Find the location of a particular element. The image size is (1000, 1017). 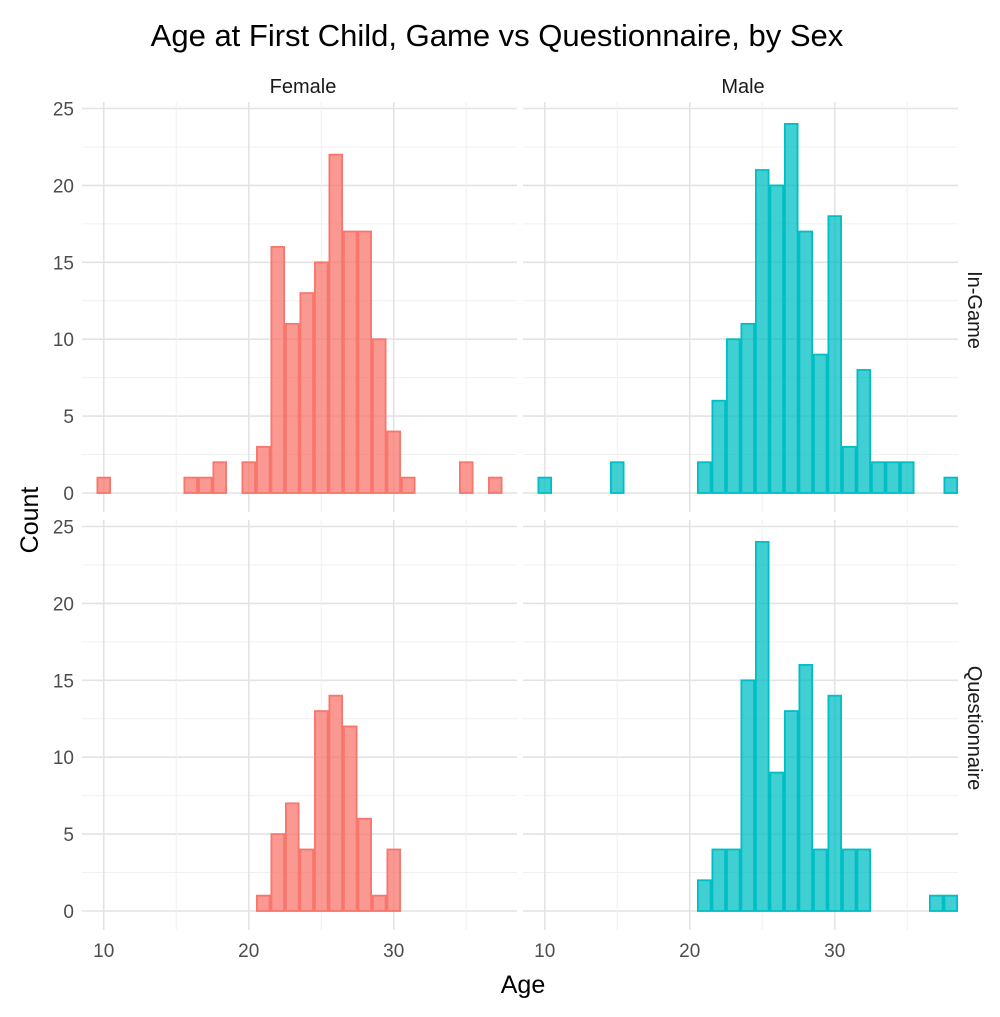

y-axis-title: Count is located at coordinates (30, 520).